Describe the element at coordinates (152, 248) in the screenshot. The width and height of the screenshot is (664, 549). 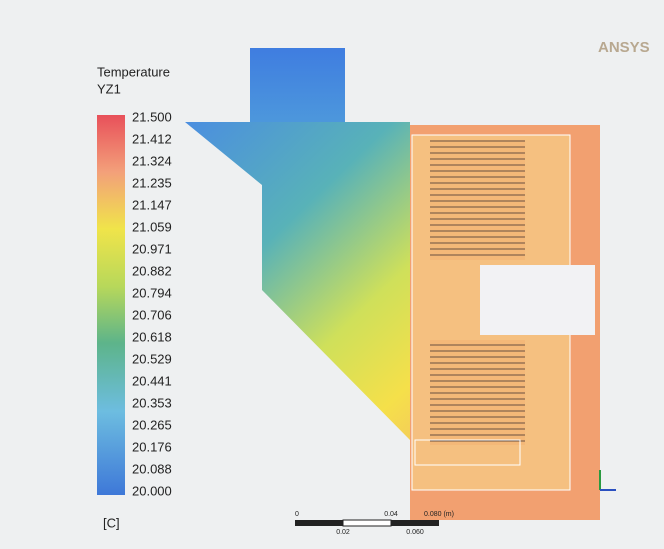
I see `legend-label: 20.971` at that location.